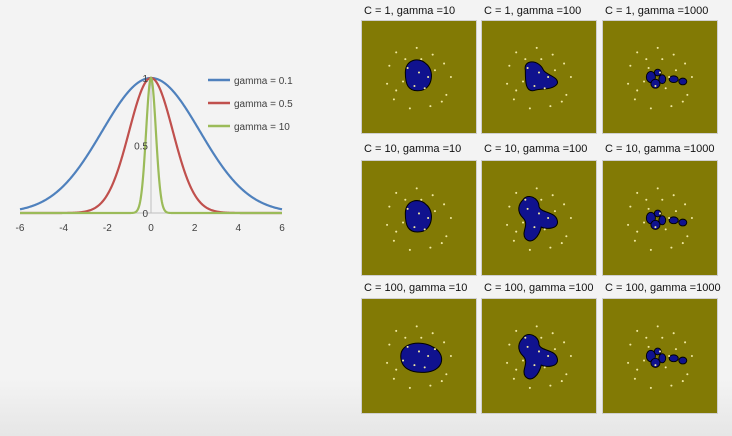  What do you see at coordinates (141, 147) in the screenshot?
I see `y-tick-label: 0.5` at bounding box center [141, 147].